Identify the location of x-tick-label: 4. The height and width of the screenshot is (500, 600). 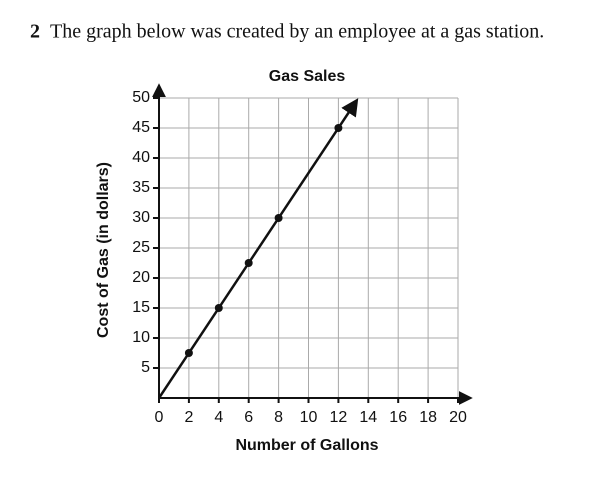
(218, 417).